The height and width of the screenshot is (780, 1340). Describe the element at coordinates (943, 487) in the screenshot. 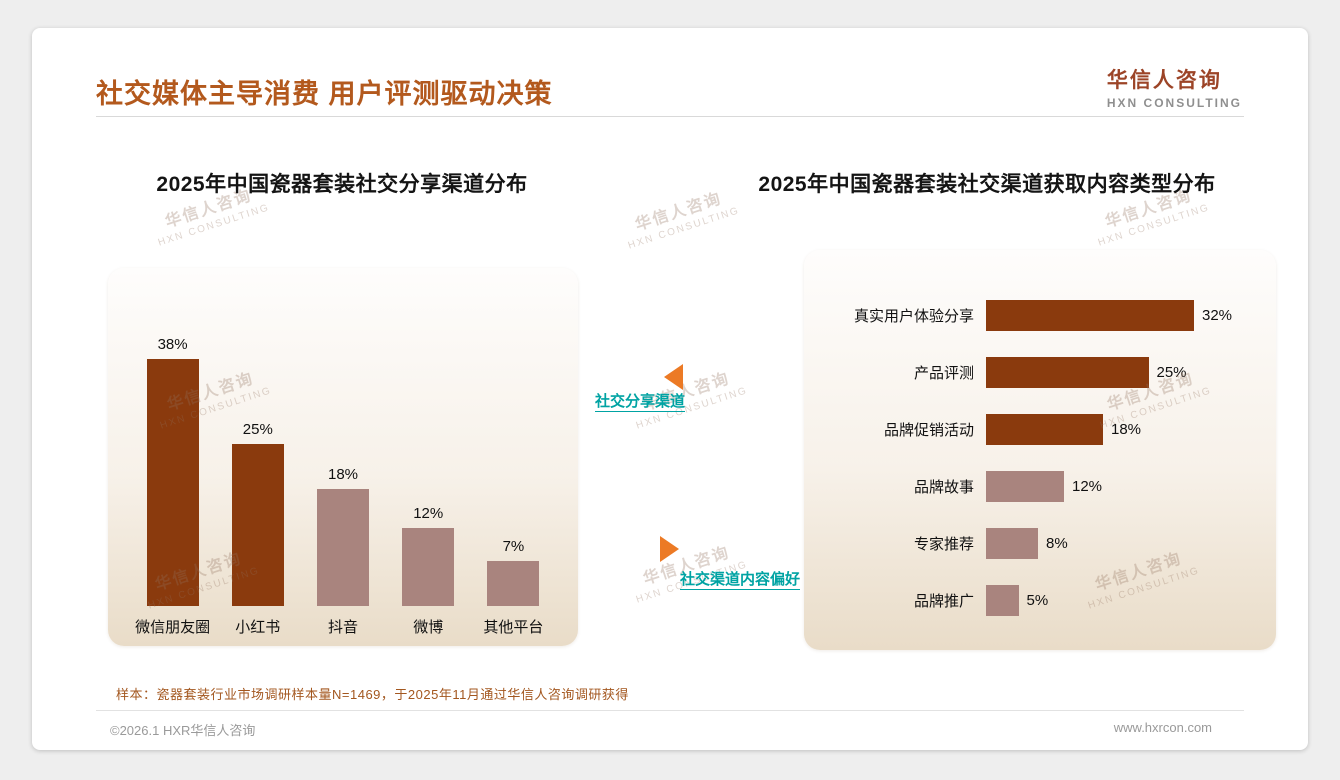

I see `hbar-category-label: 品牌故事` at that location.